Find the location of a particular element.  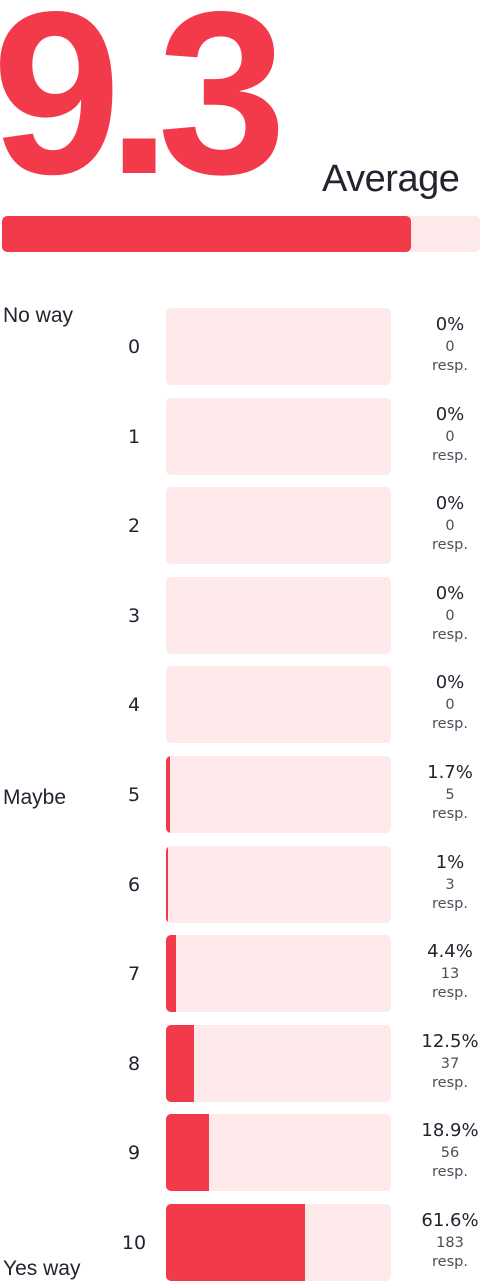

percent-label: 1.7% is located at coordinates (450, 772).